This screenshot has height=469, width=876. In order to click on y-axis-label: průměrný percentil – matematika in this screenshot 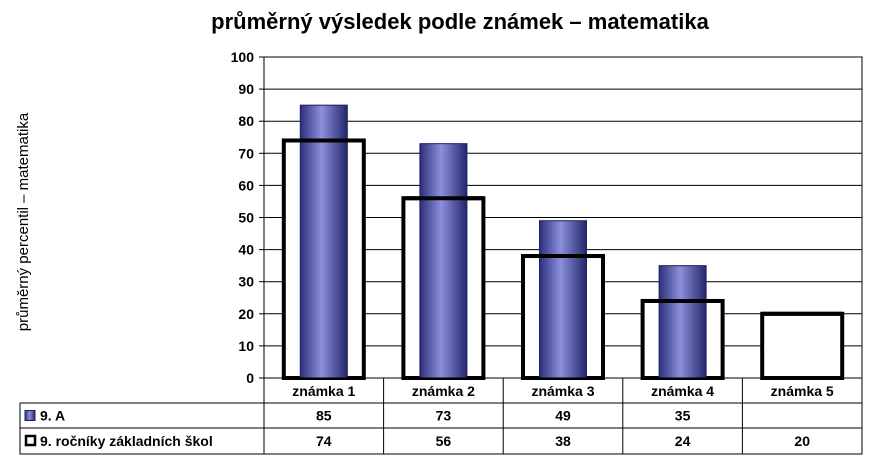, I will do `click(23, 221)`.